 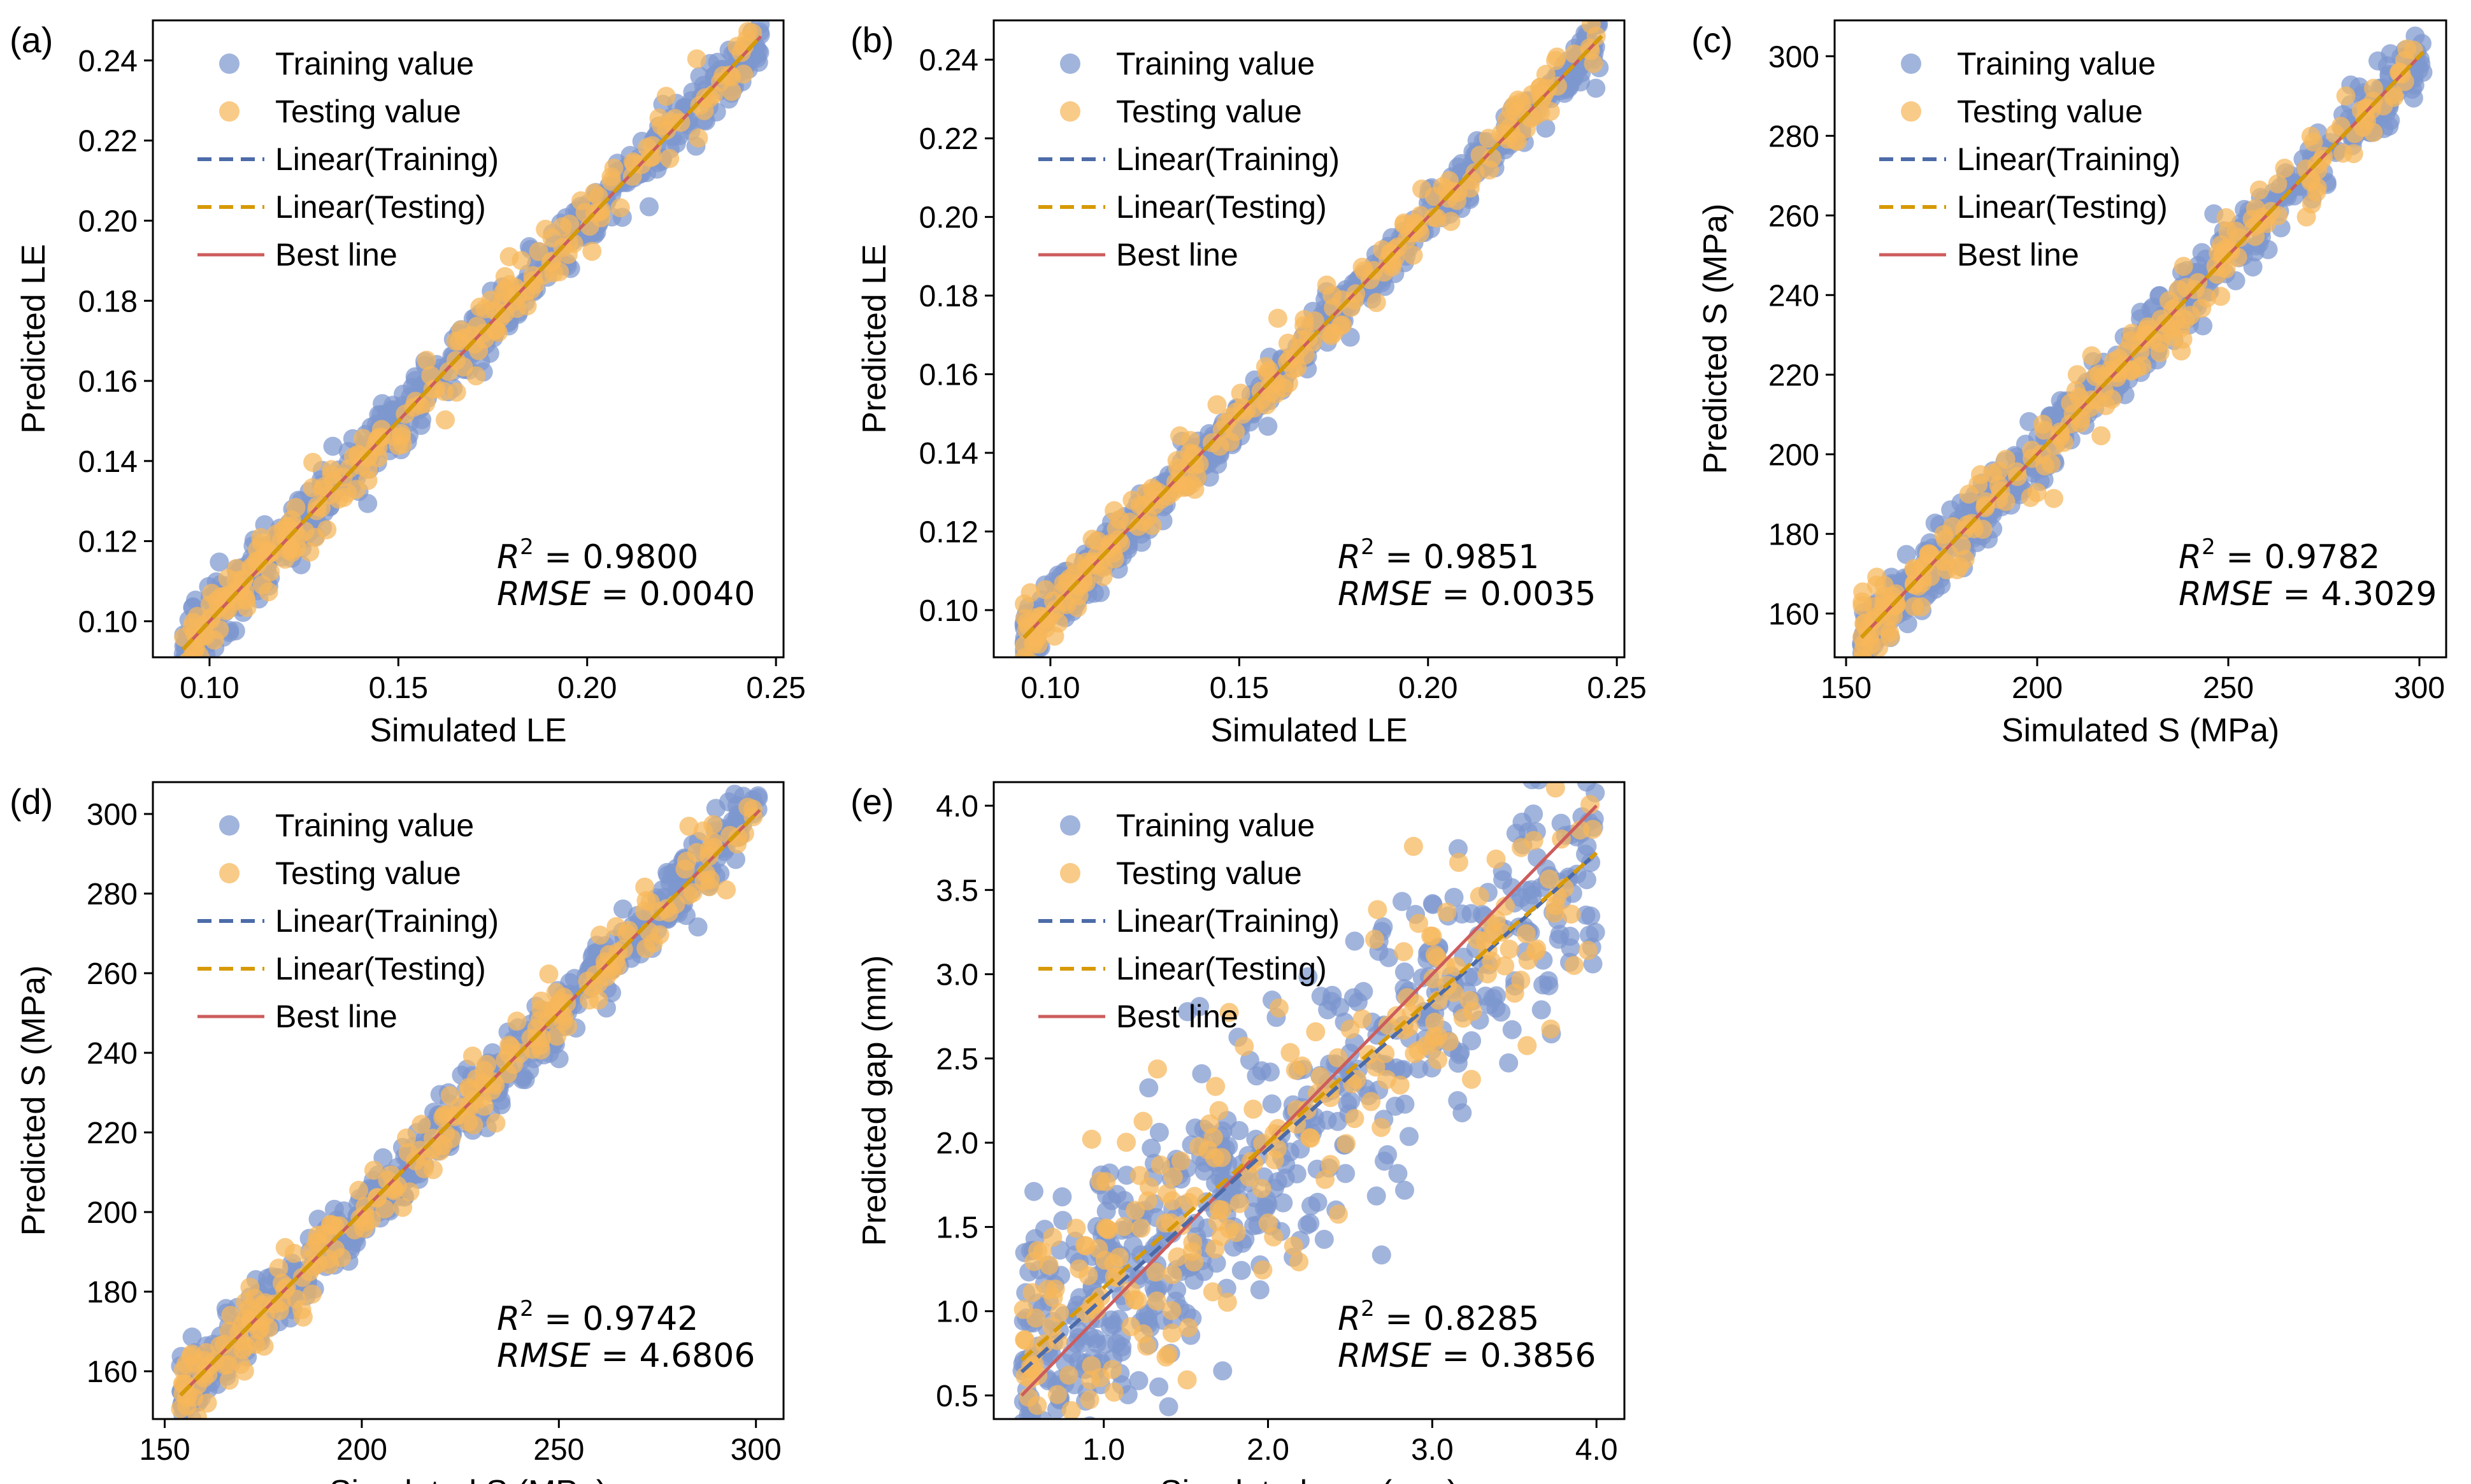 What do you see at coordinates (112, 974) in the screenshot?
I see `y-tick-label: 260` at bounding box center [112, 974].